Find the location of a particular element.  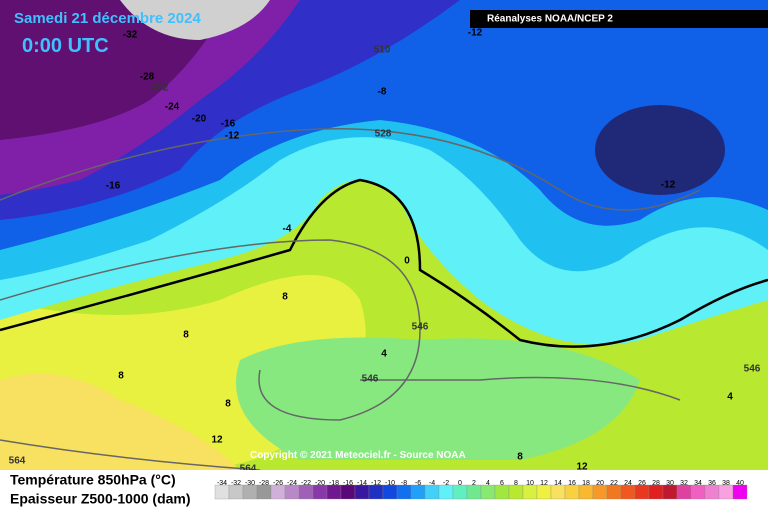

temperature-label: -20 is located at coordinates (199, 119).